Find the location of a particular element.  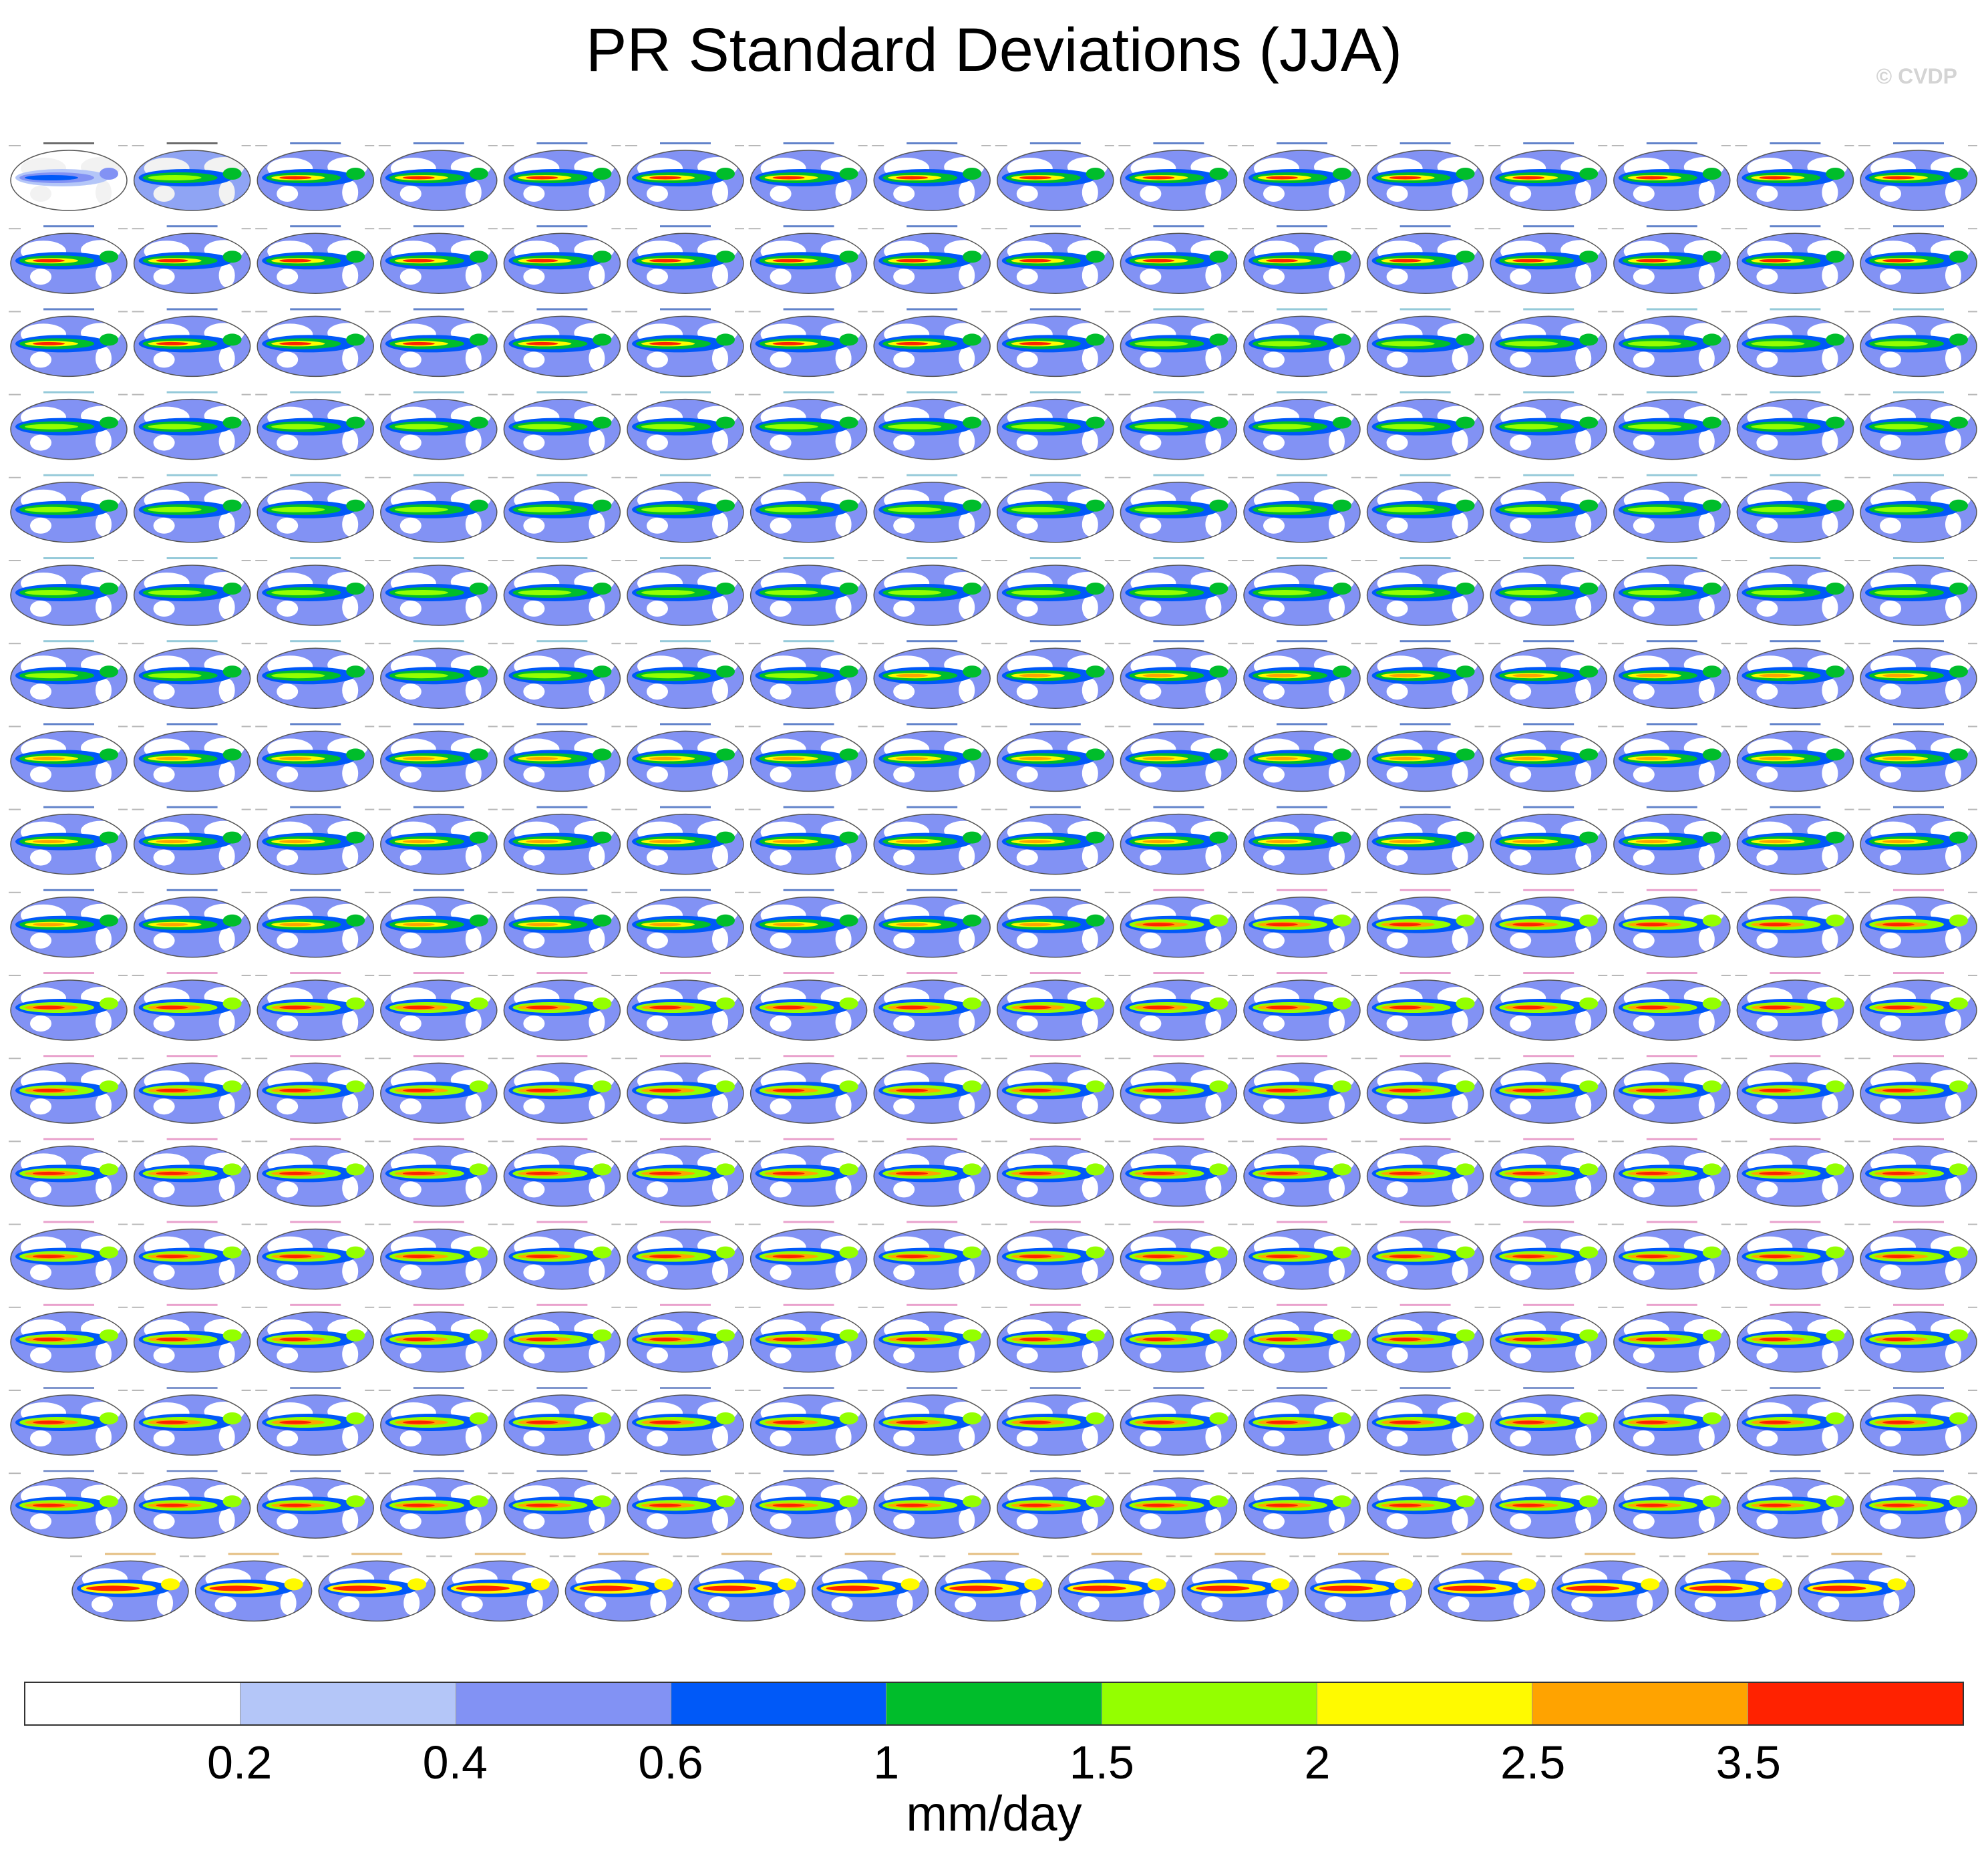

figure-title: PR Standard Deviations (JJA) is located at coordinates (994, 50).